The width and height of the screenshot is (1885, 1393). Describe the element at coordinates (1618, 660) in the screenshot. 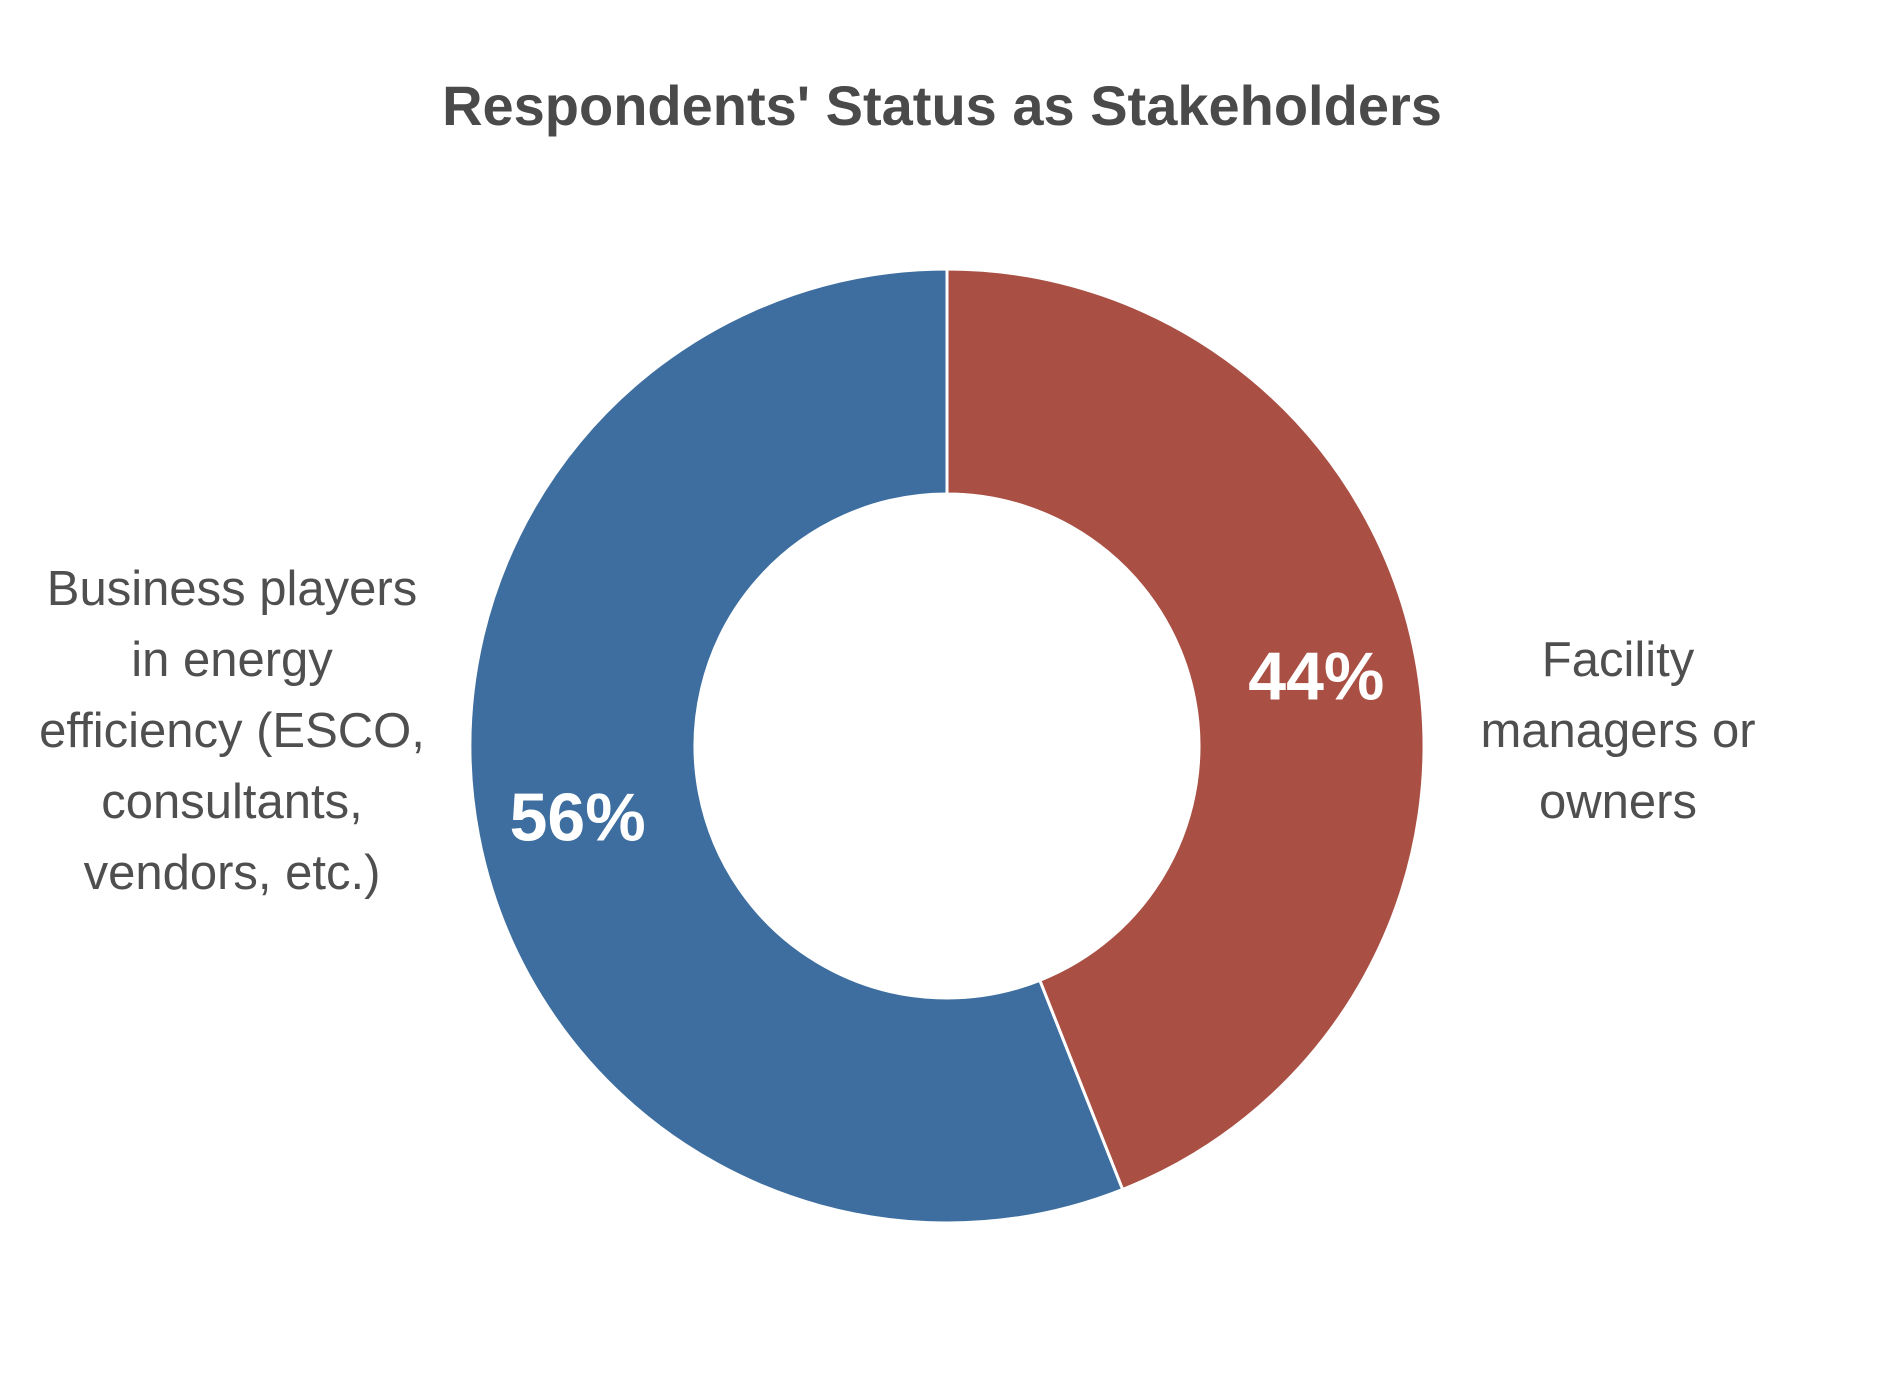

I see `slice-category-label-line: Facility` at that location.